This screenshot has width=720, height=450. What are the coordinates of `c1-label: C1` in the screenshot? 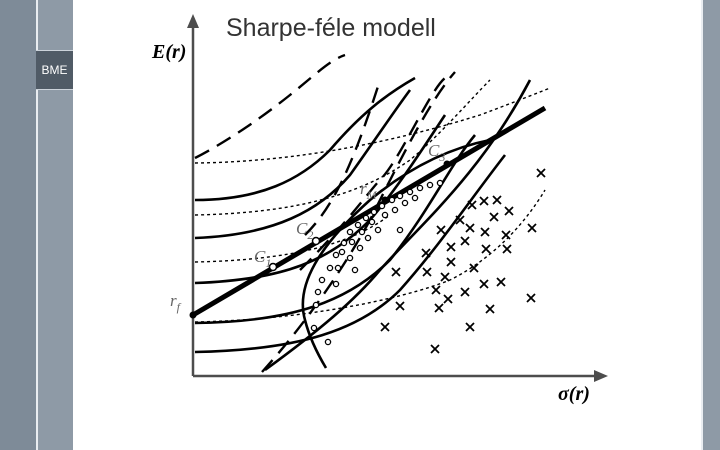 It's located at (262, 258).